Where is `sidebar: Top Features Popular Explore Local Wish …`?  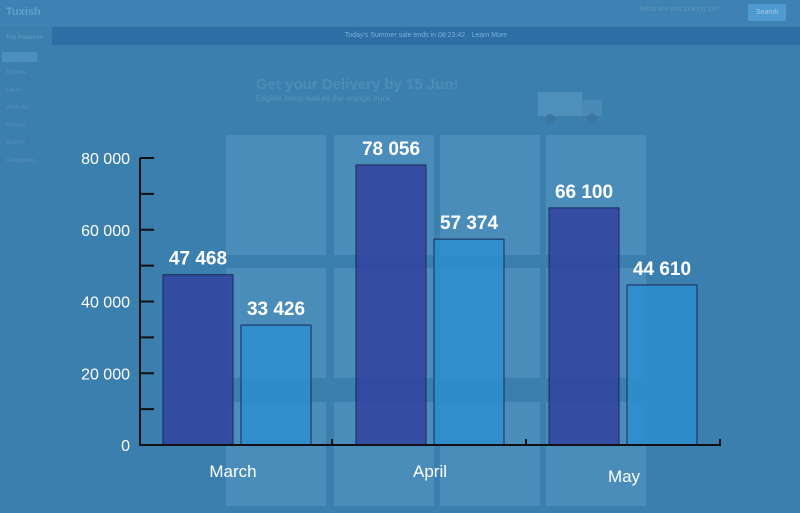
sidebar: Top Features Popular Explore Local Wish … is located at coordinates (25, 130).